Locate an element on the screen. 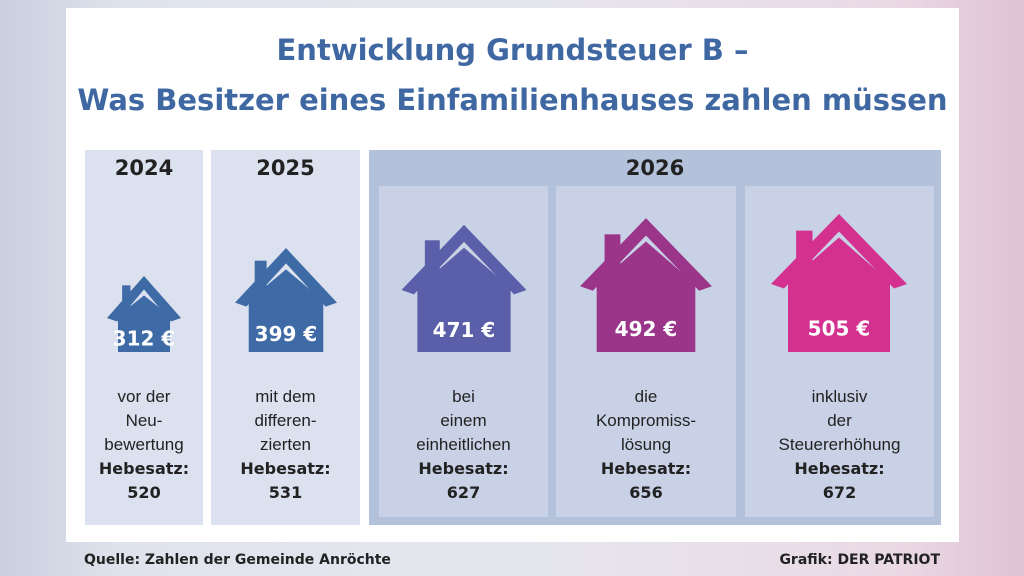 This screenshot has width=1024, height=576. description-line: der is located at coordinates (839, 420).